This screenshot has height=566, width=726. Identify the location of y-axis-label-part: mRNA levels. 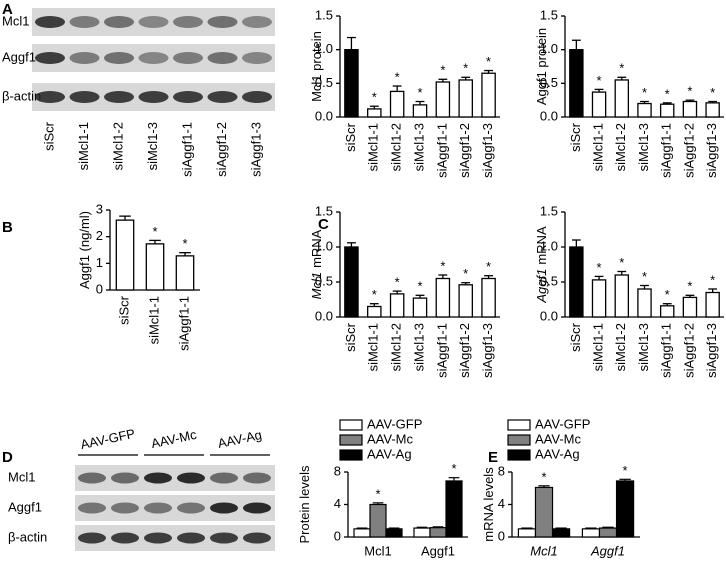
(488, 504).